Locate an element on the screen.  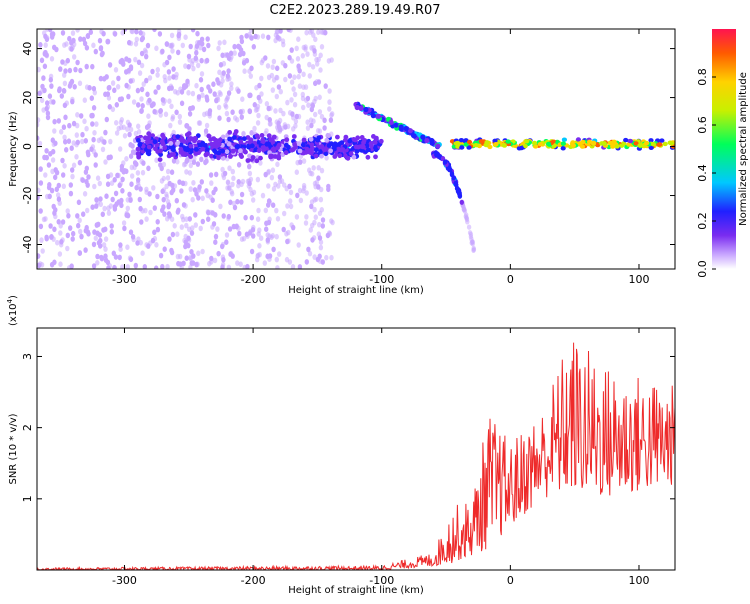
snr-xtick-label: -200 is located at coordinates (253, 580).